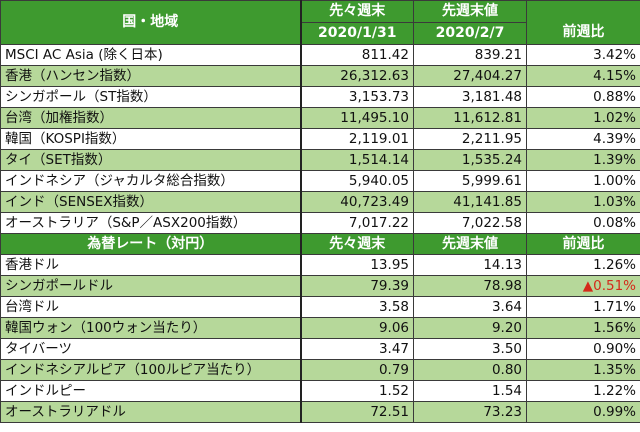  Describe the element at coordinates (470, 33) in the screenshot. I see `prev-week-date: 2020/2/7` at that location.